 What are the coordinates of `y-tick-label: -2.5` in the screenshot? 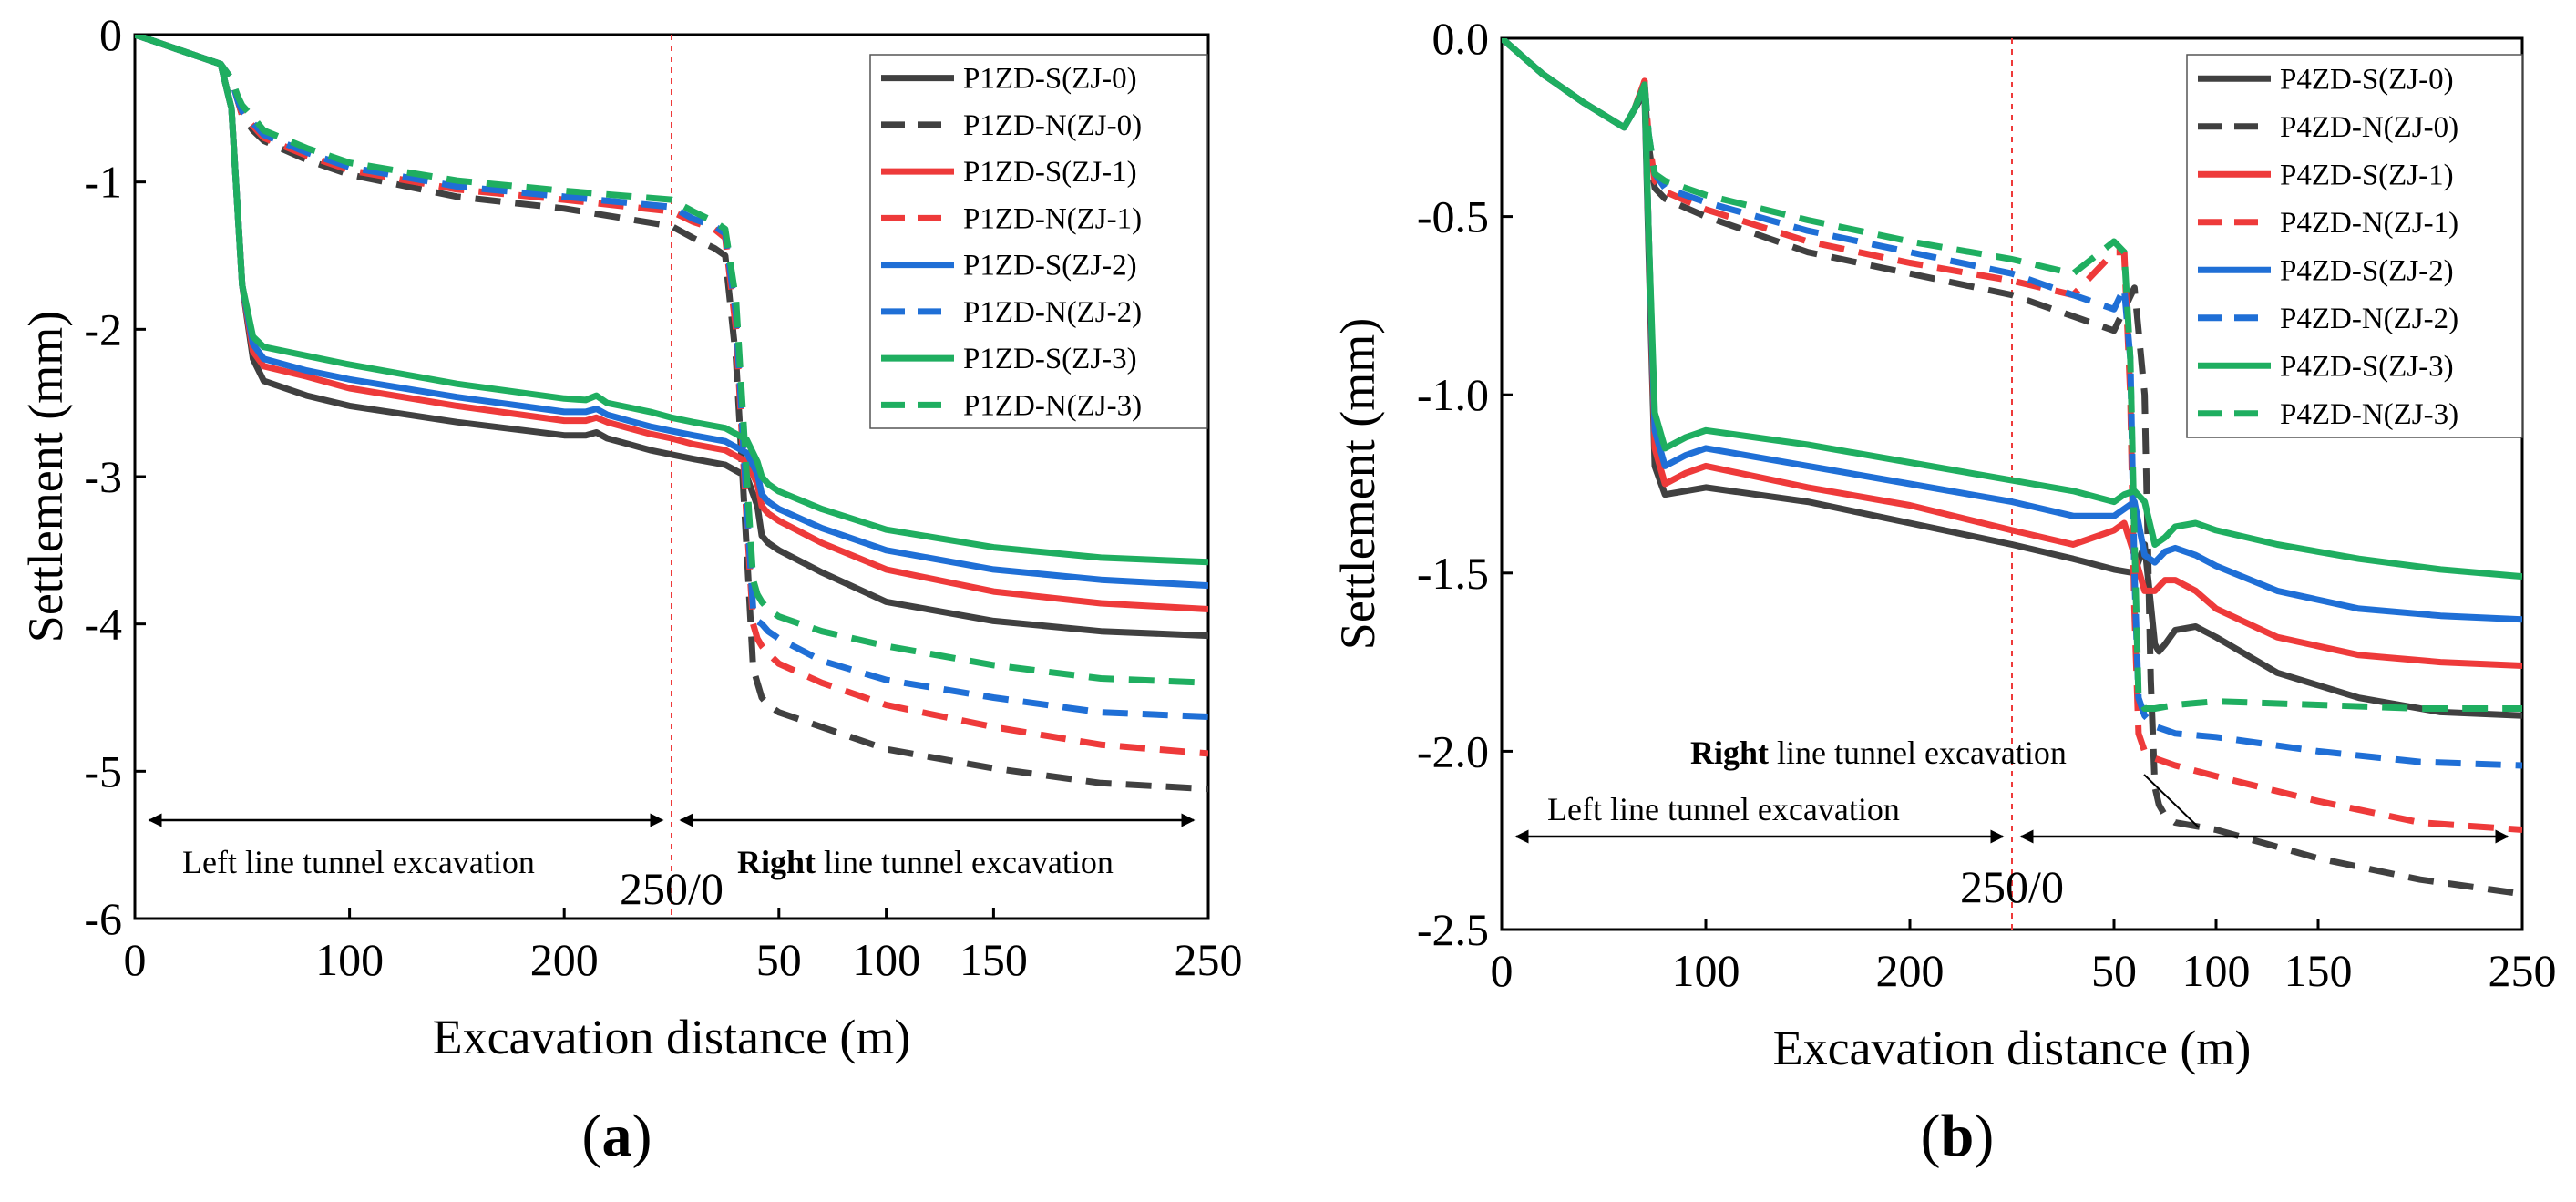 It's located at (1453, 929).